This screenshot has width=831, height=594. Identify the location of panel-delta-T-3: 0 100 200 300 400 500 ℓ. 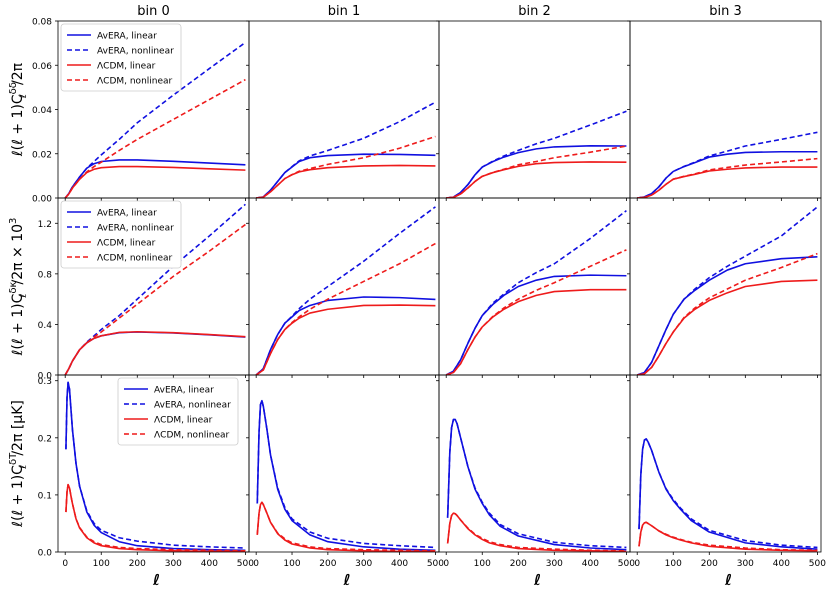
(726, 481).